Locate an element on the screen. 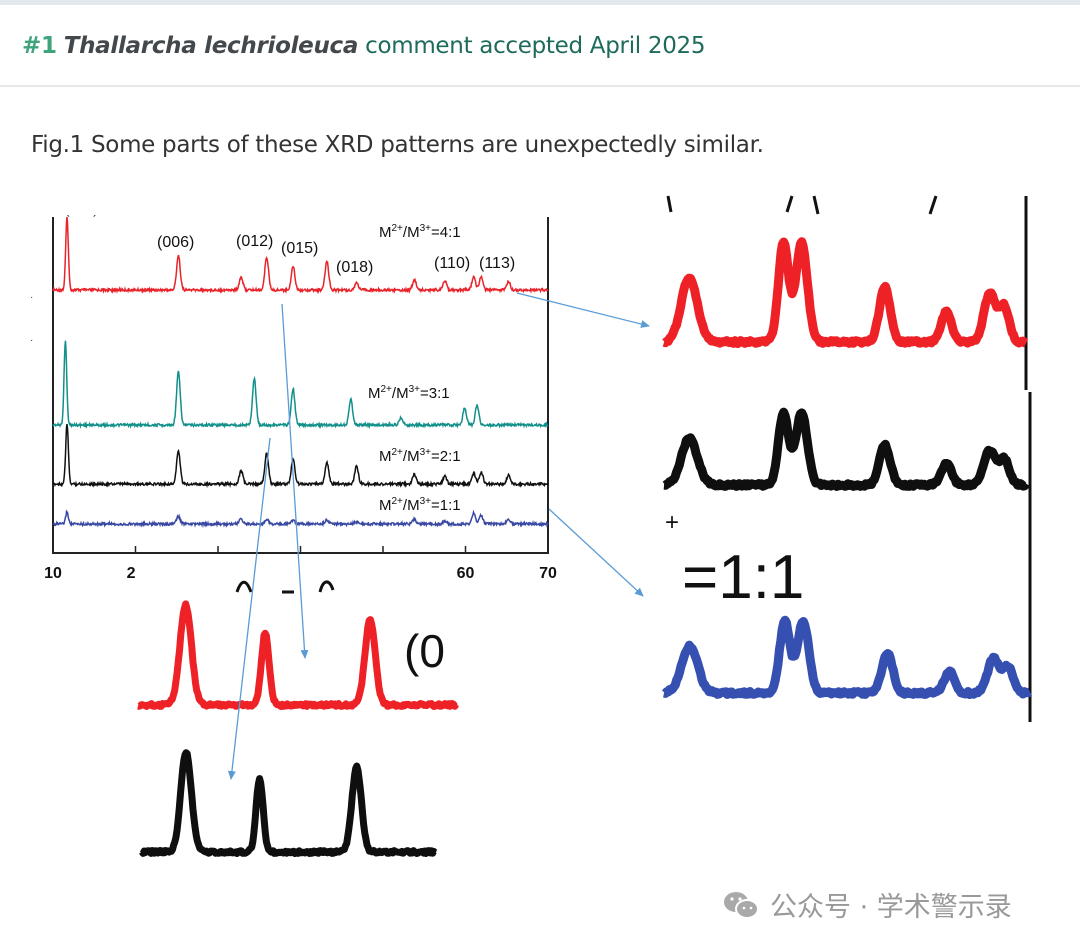  comment-status: comment accepted April 2025 is located at coordinates (535, 46).